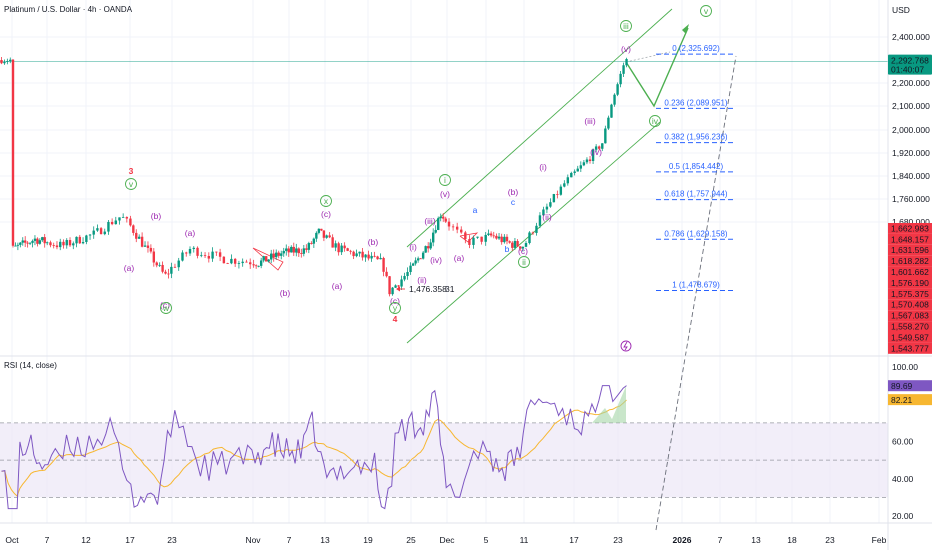 The height and width of the screenshot is (550, 932). I want to click on price-tag-label: 1,648.157, so click(910, 239).